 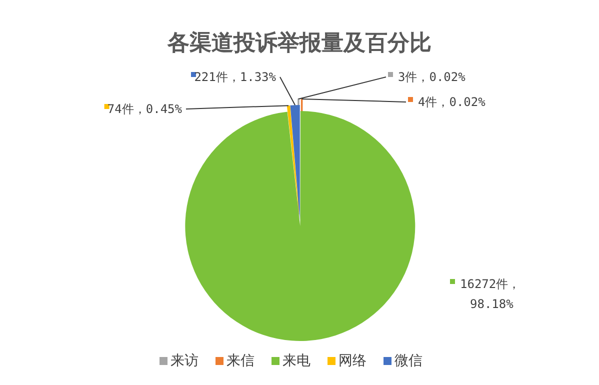 What do you see at coordinates (240, 360) in the screenshot?
I see `legend-label: 来信` at bounding box center [240, 360].